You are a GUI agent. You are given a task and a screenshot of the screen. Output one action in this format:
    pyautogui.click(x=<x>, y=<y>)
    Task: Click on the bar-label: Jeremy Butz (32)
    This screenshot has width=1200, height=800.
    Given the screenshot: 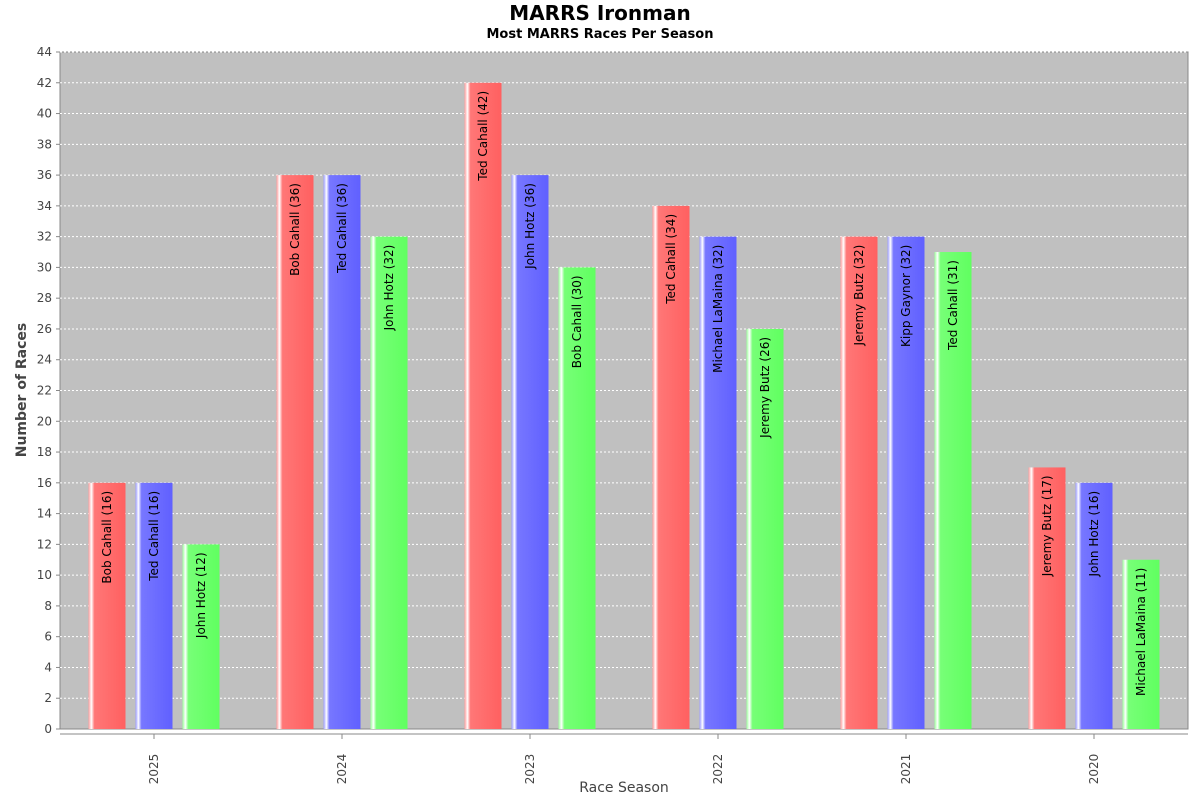 What is the action you would take?
    pyautogui.click(x=859, y=296)
    